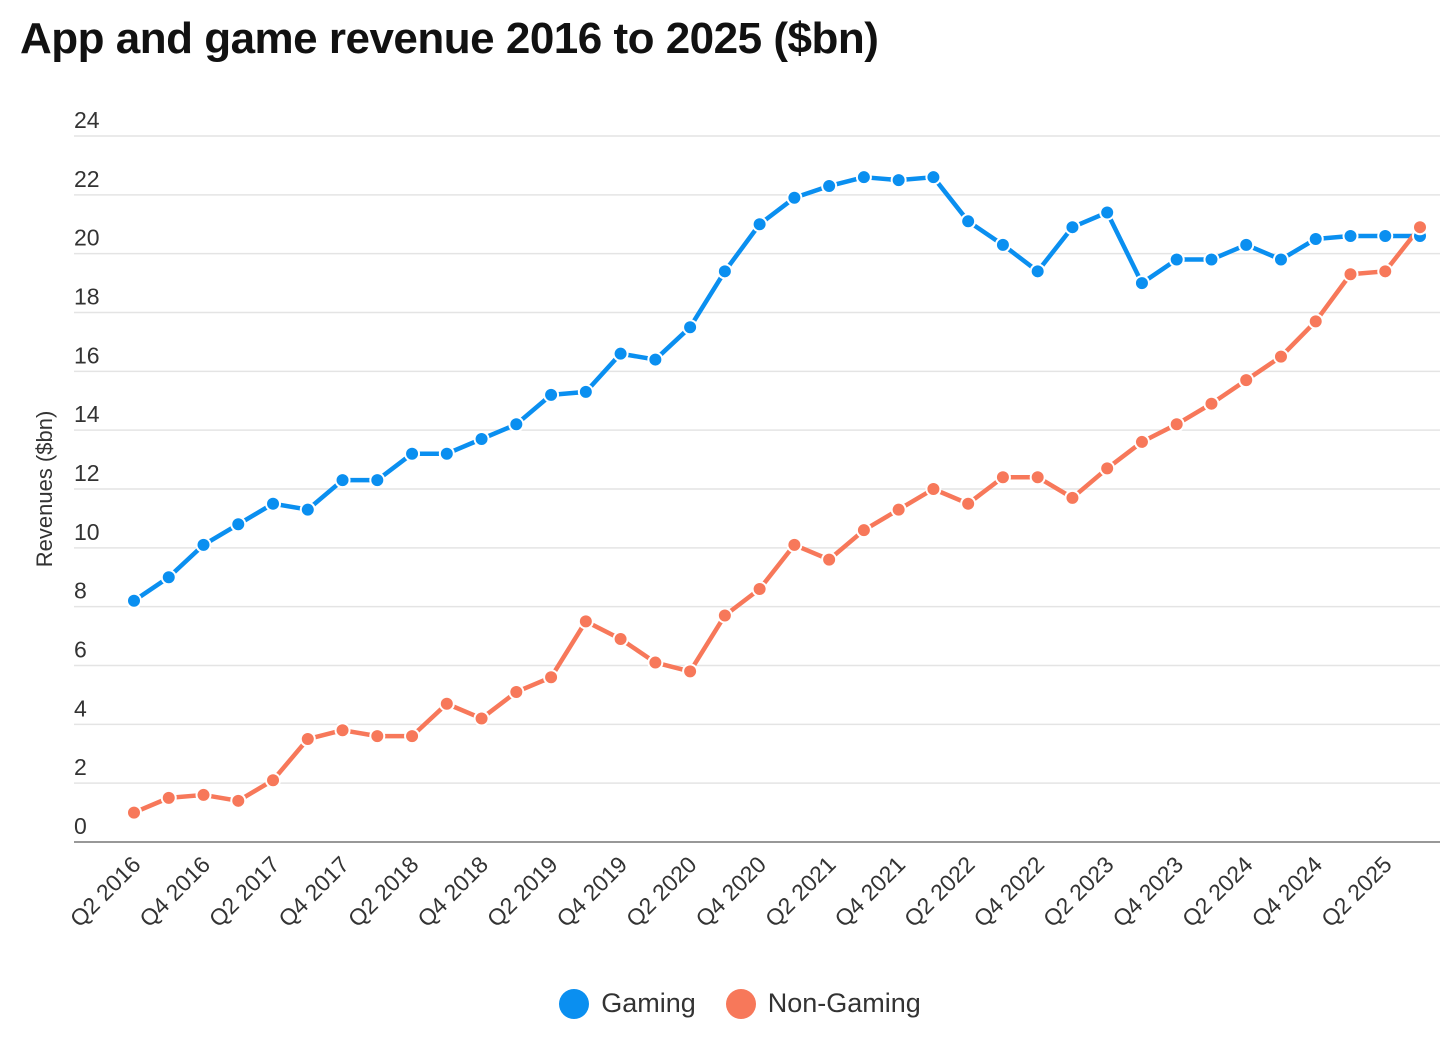  I want to click on x-tick-label: Q2 2016, so click(105, 891).